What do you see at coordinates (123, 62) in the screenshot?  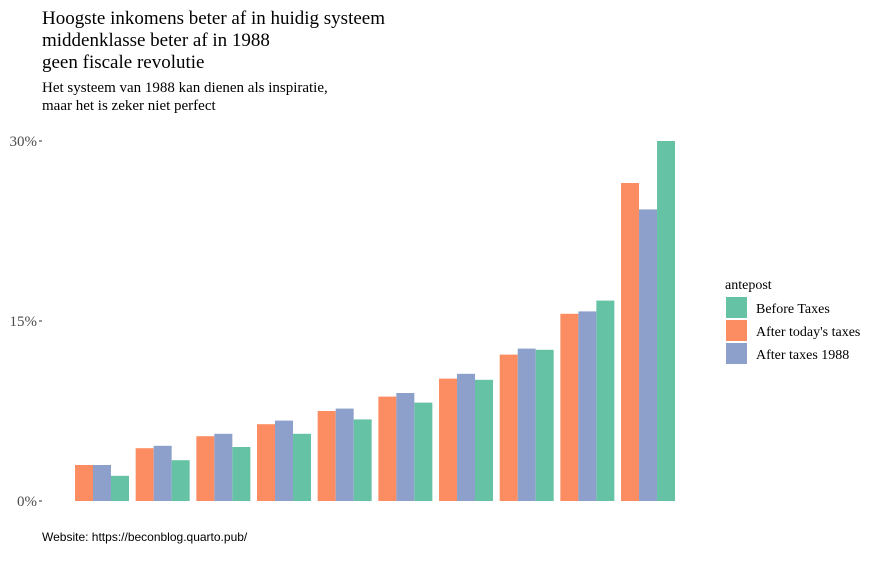 I see `chart-title-line: geen fiscale revolutie` at bounding box center [123, 62].